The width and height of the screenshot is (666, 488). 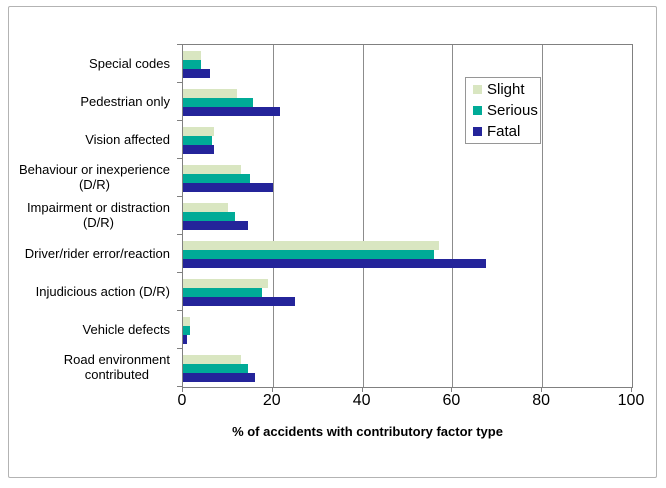 I want to click on category-label: Behaviour or inexperience (D/R), so click(x=94, y=177).